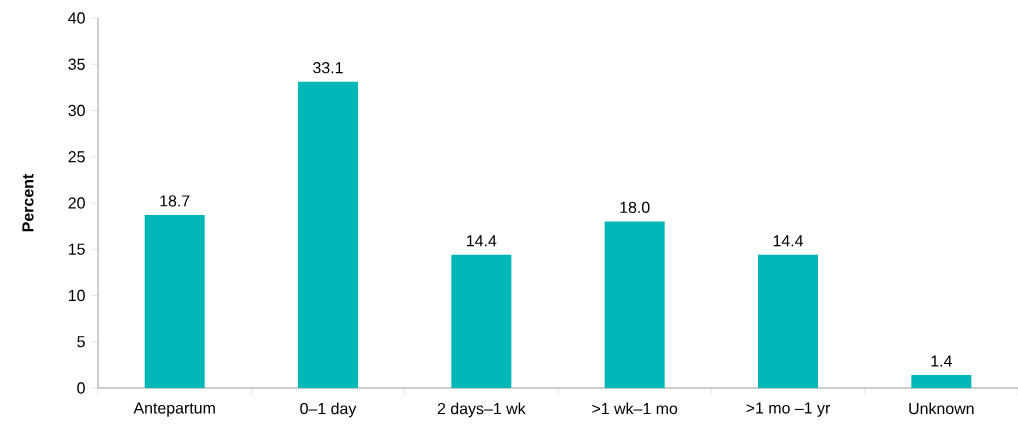 Image resolution: width=1018 pixels, height=430 pixels. I want to click on x-tick-label: 2 days–1 wk, so click(481, 410).